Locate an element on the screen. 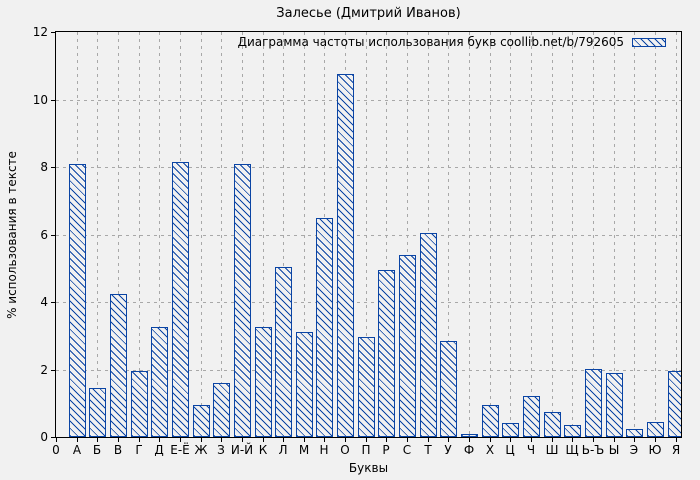 This screenshot has width=700, height=480. bar-Г is located at coordinates (139, 404).